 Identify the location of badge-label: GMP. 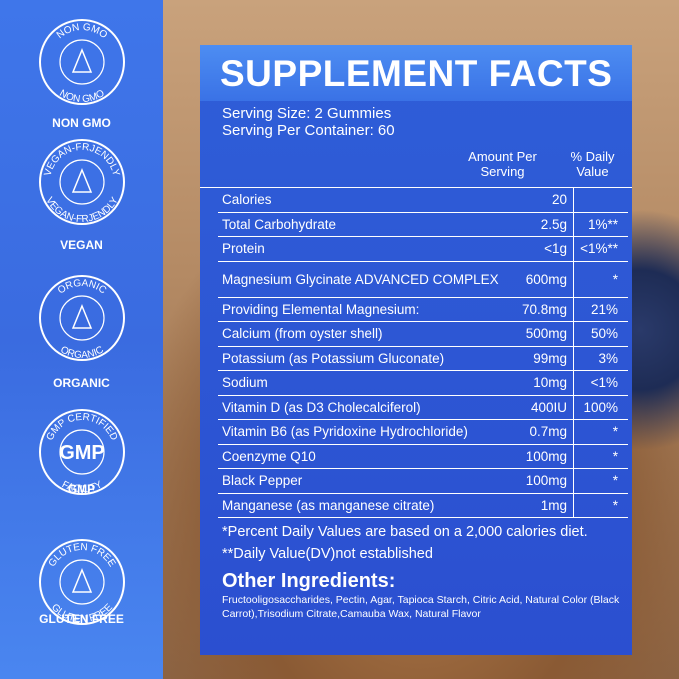
(81, 489).